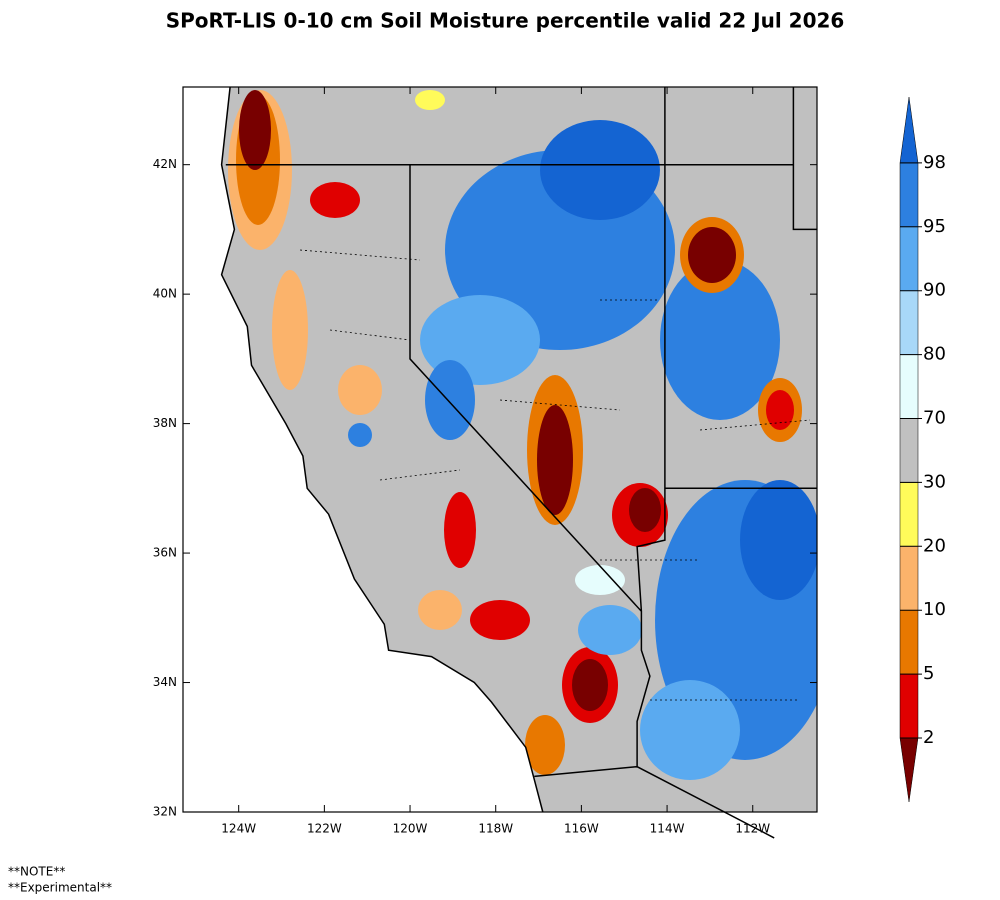 The image size is (1000, 900). Describe the element at coordinates (324, 829) in the screenshot. I see `lon-tick-label: 122W` at that location.